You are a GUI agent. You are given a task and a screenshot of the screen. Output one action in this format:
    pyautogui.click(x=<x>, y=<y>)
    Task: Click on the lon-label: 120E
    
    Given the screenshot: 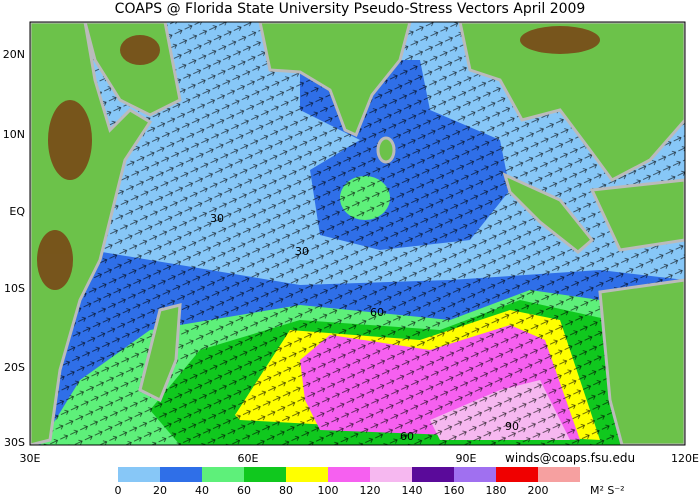 What is the action you would take?
    pyautogui.click(x=685, y=458)
    